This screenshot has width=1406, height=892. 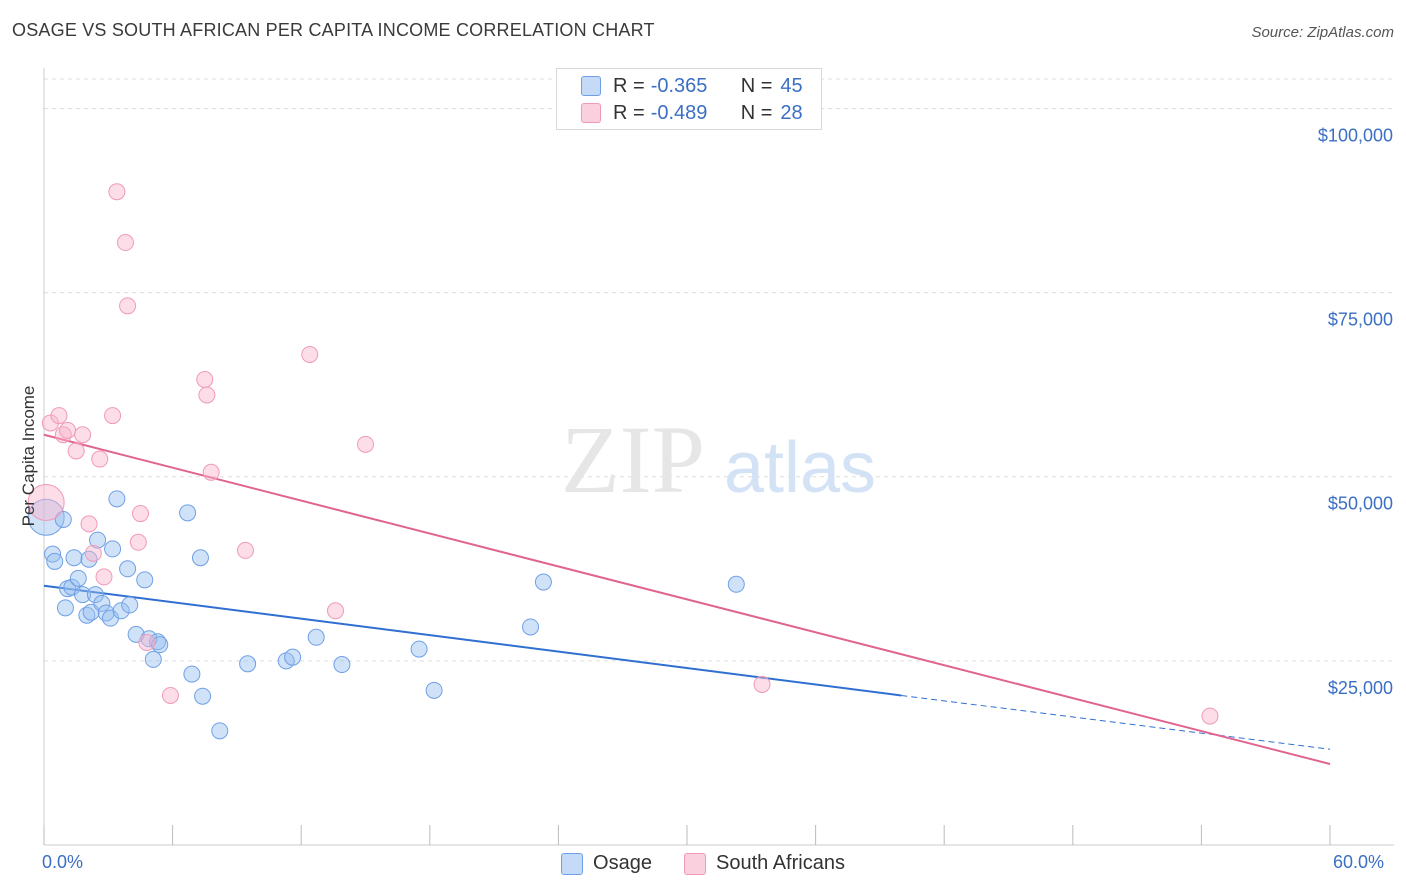 I want to click on legend-row-osage: R = -0.365 N = 45, so click(x=692, y=86).